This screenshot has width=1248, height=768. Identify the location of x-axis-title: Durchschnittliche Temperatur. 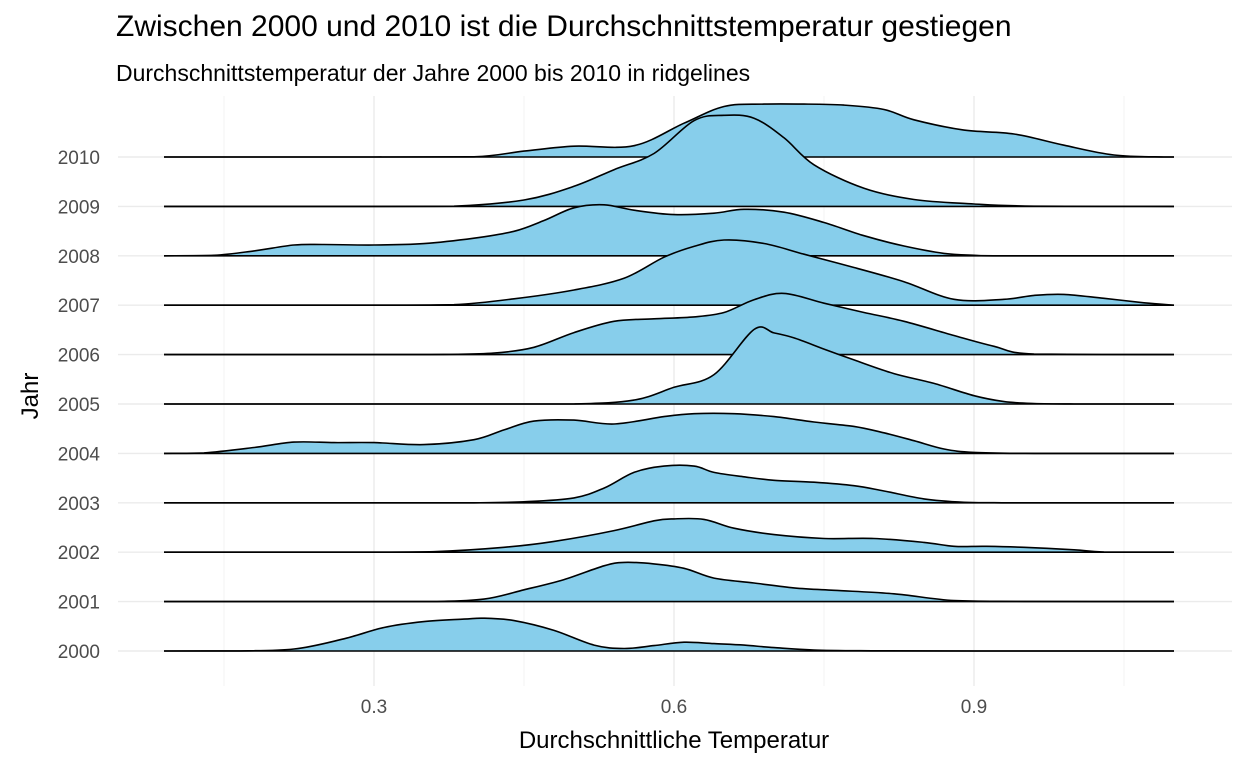
(674, 740).